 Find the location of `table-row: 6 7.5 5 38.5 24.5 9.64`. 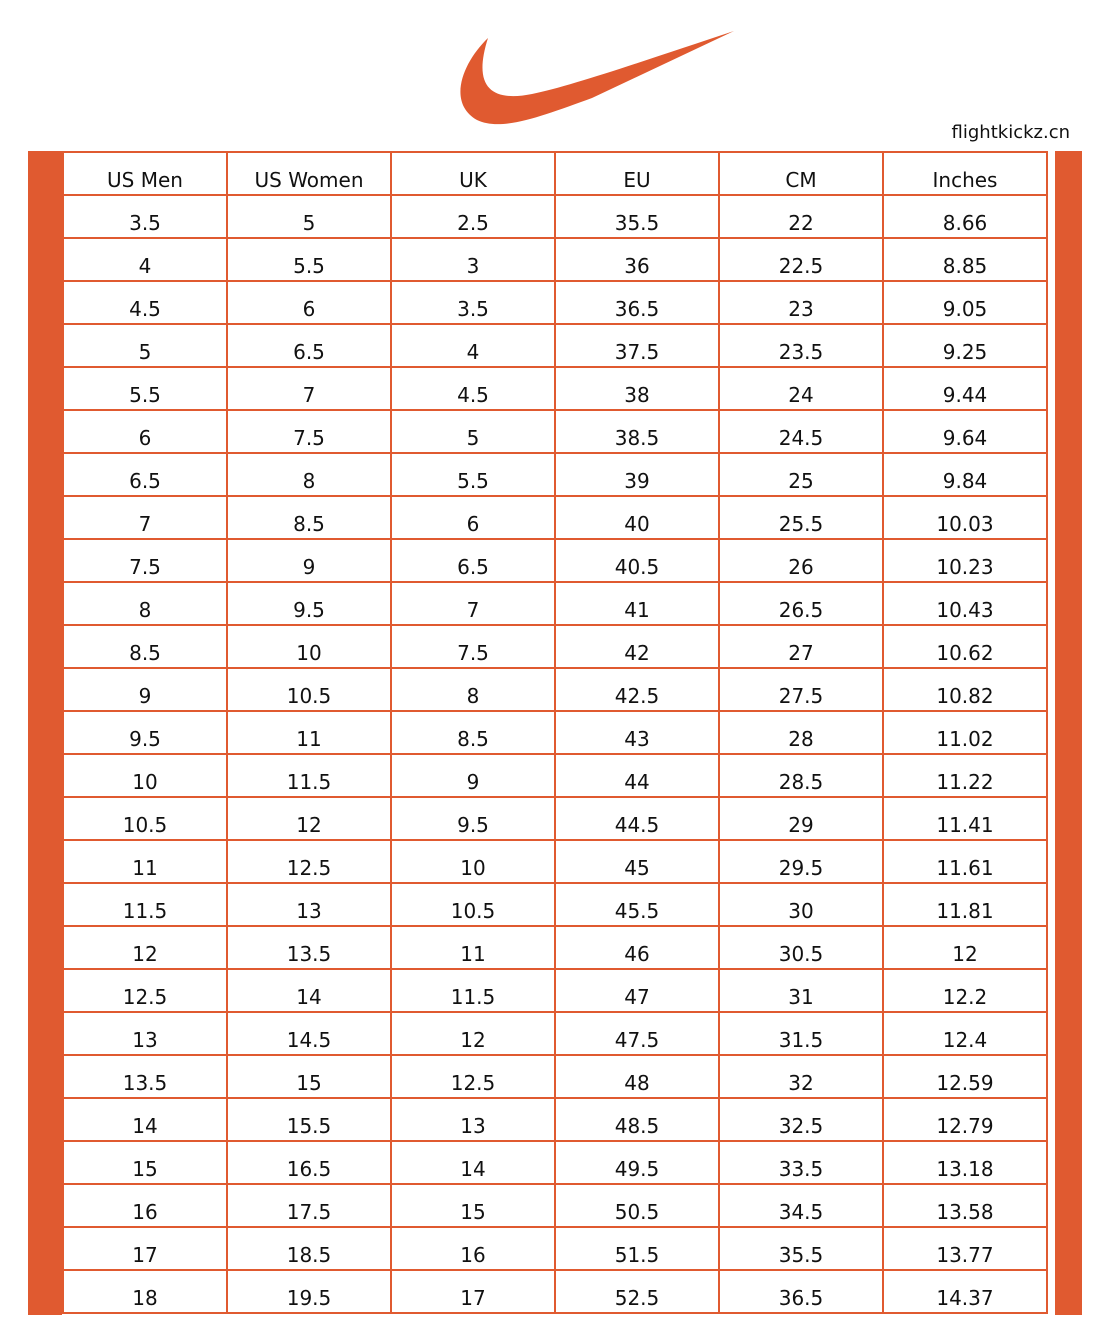

table-row: 6 7.5 5 38.5 24.5 9.64 is located at coordinates (555, 431).